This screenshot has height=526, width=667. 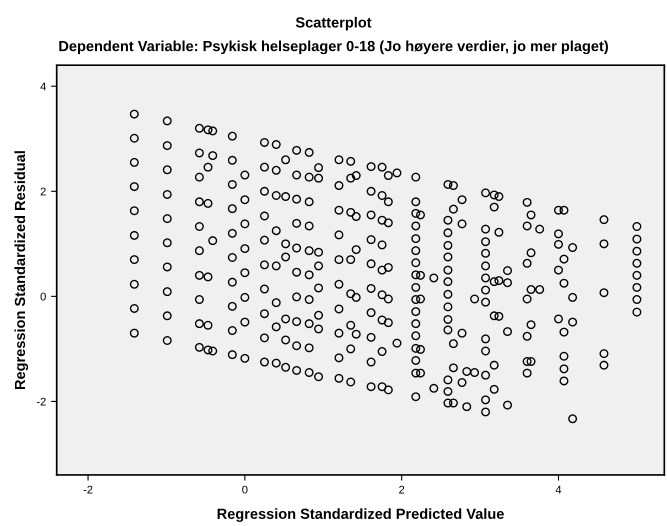 What do you see at coordinates (43, 86) in the screenshot?
I see `y-tick-label: 4` at bounding box center [43, 86].